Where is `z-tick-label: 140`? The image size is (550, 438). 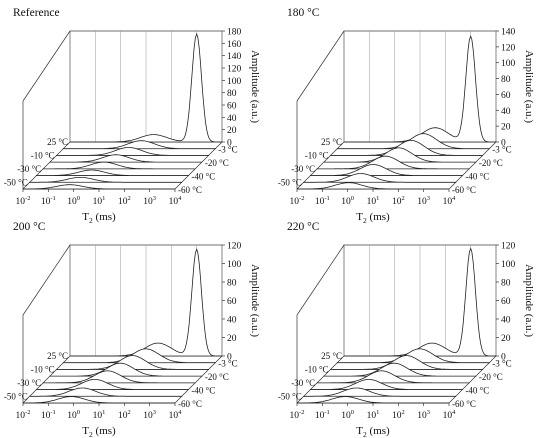 z-tick-label: 140 is located at coordinates (508, 33).